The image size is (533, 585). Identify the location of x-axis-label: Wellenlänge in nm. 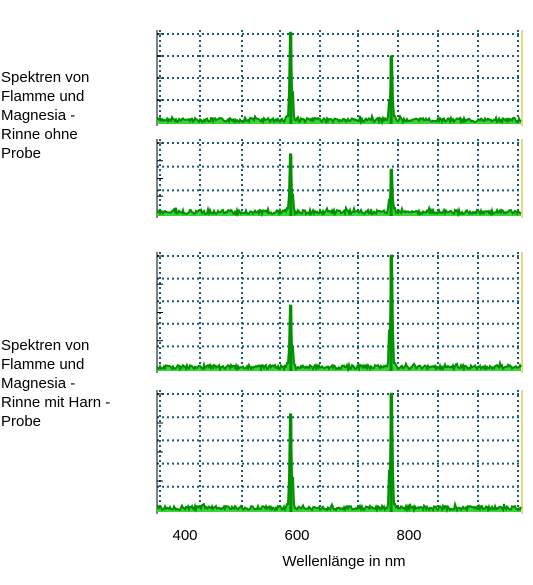
(343, 561).